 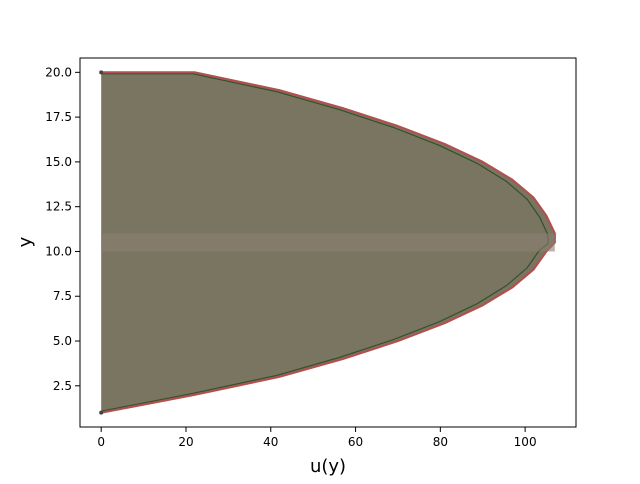 I want to click on y-tick-label: 12.5, so click(x=58, y=207).